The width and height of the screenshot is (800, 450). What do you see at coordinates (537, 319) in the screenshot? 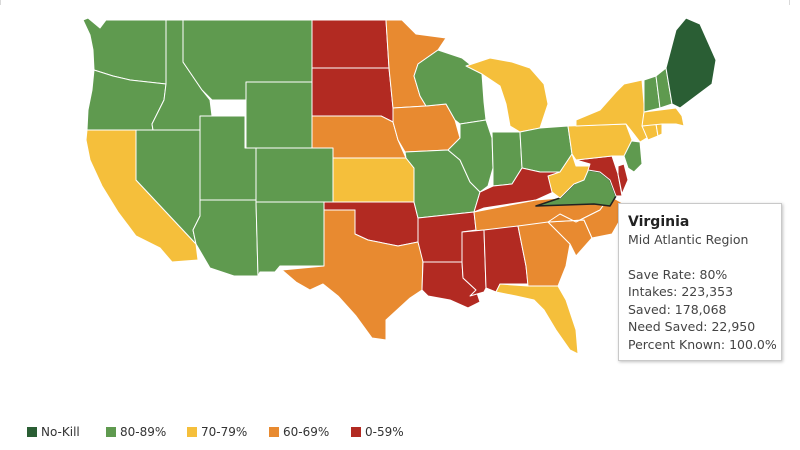
I see `state-florida` at bounding box center [537, 319].